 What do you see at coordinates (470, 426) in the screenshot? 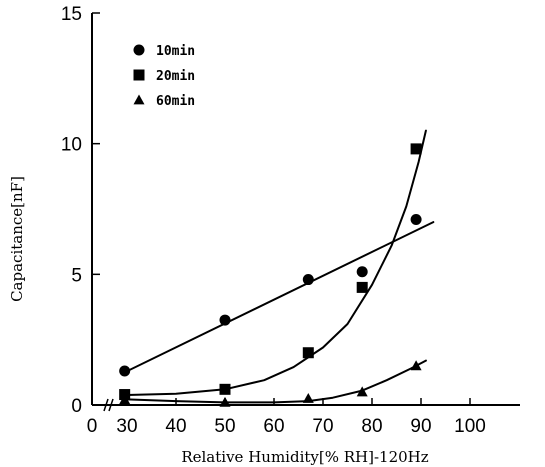
I see `x-tick-label: 100` at bounding box center [470, 426].